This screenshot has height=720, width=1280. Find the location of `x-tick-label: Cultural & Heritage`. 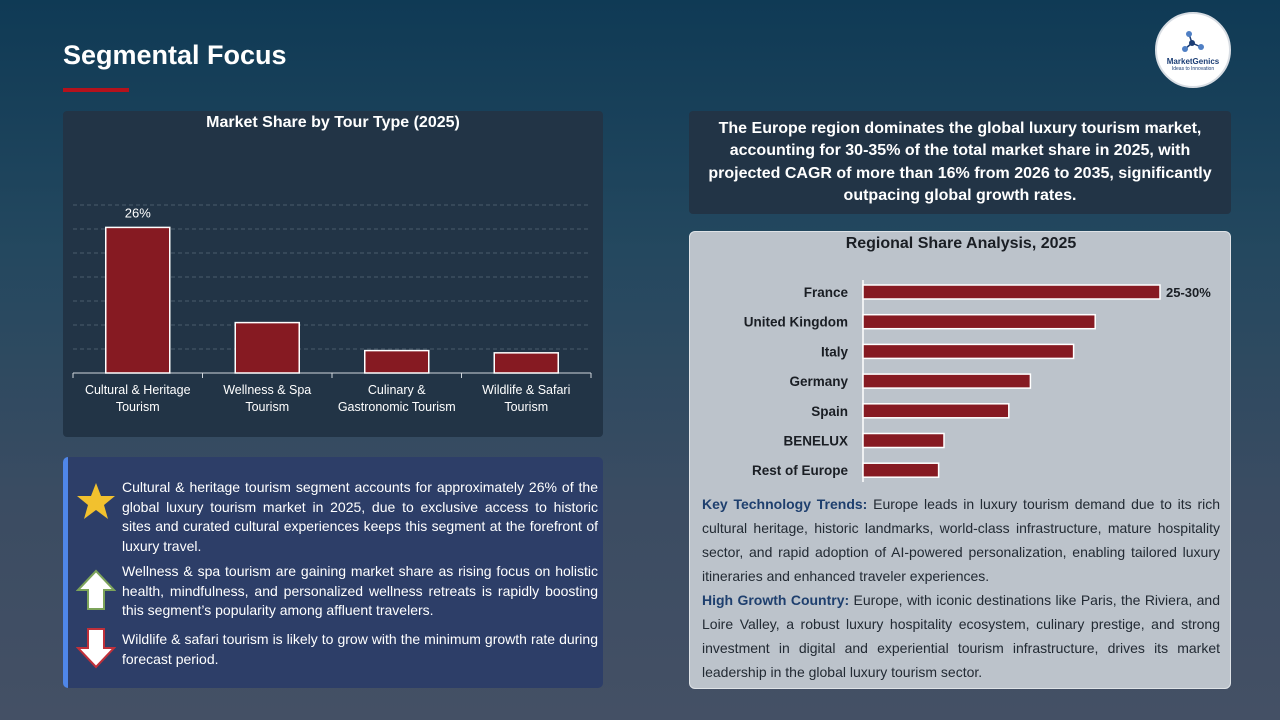

x-tick-label: Cultural & Heritage is located at coordinates (138, 390).